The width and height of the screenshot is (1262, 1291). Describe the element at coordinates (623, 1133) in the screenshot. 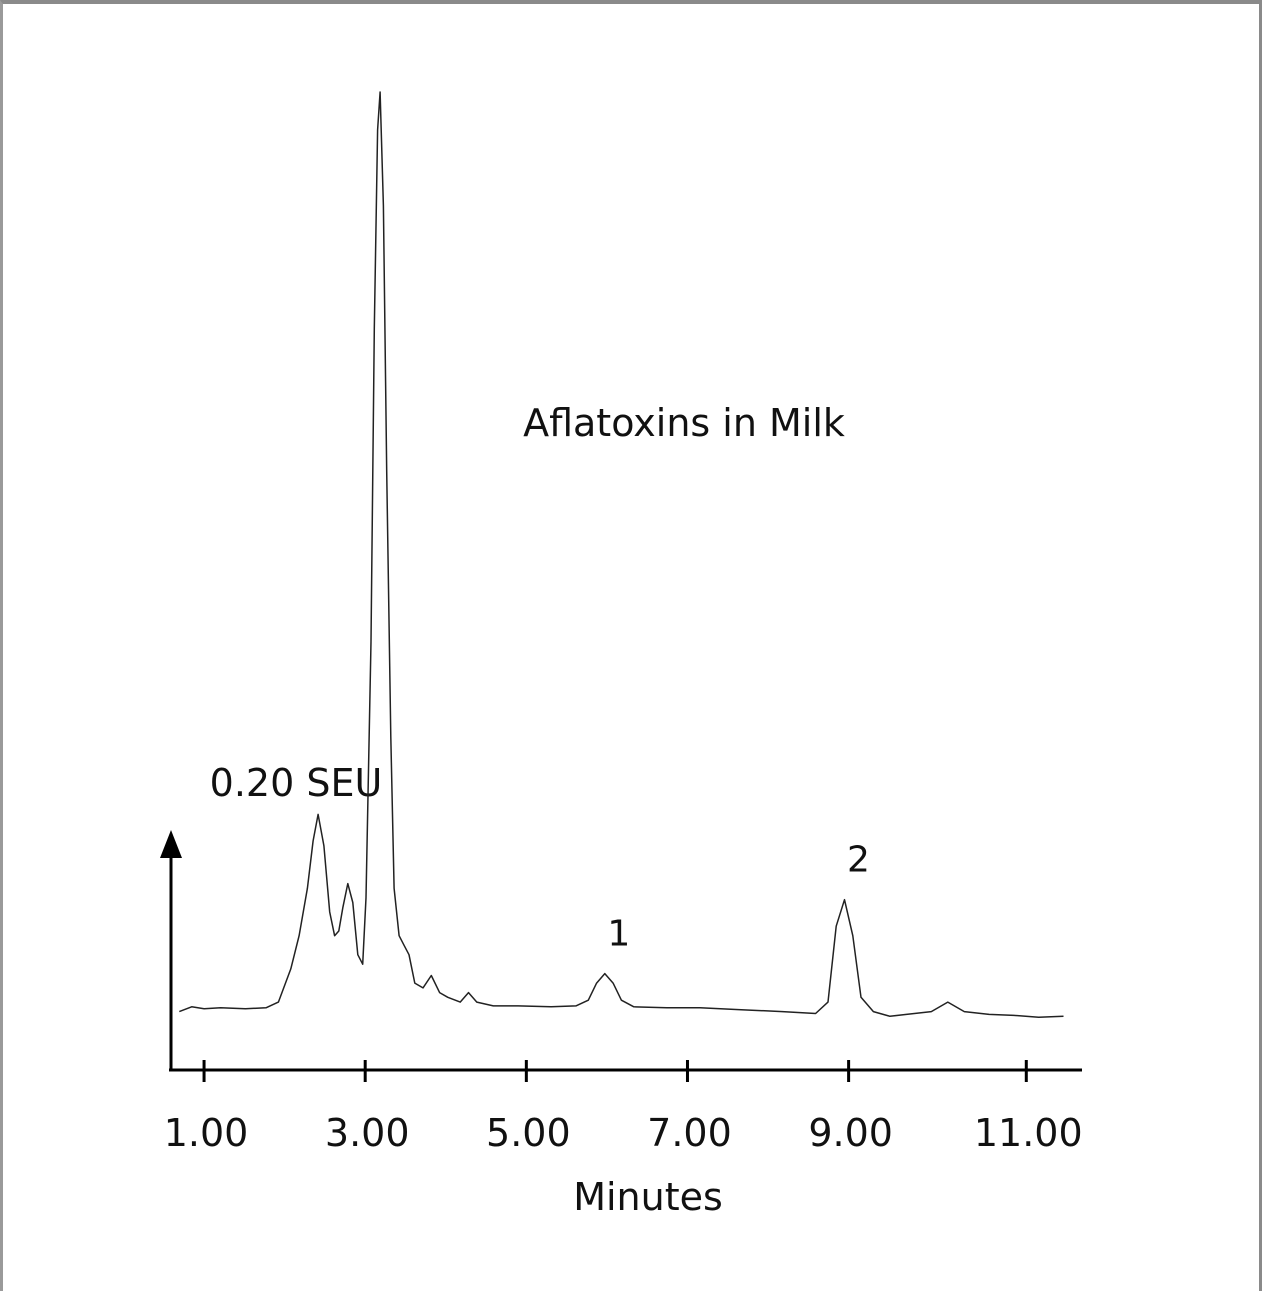

I see `x-tick-labels: 1.00 3.00 5.00 7.00 9.00 11.00` at that location.